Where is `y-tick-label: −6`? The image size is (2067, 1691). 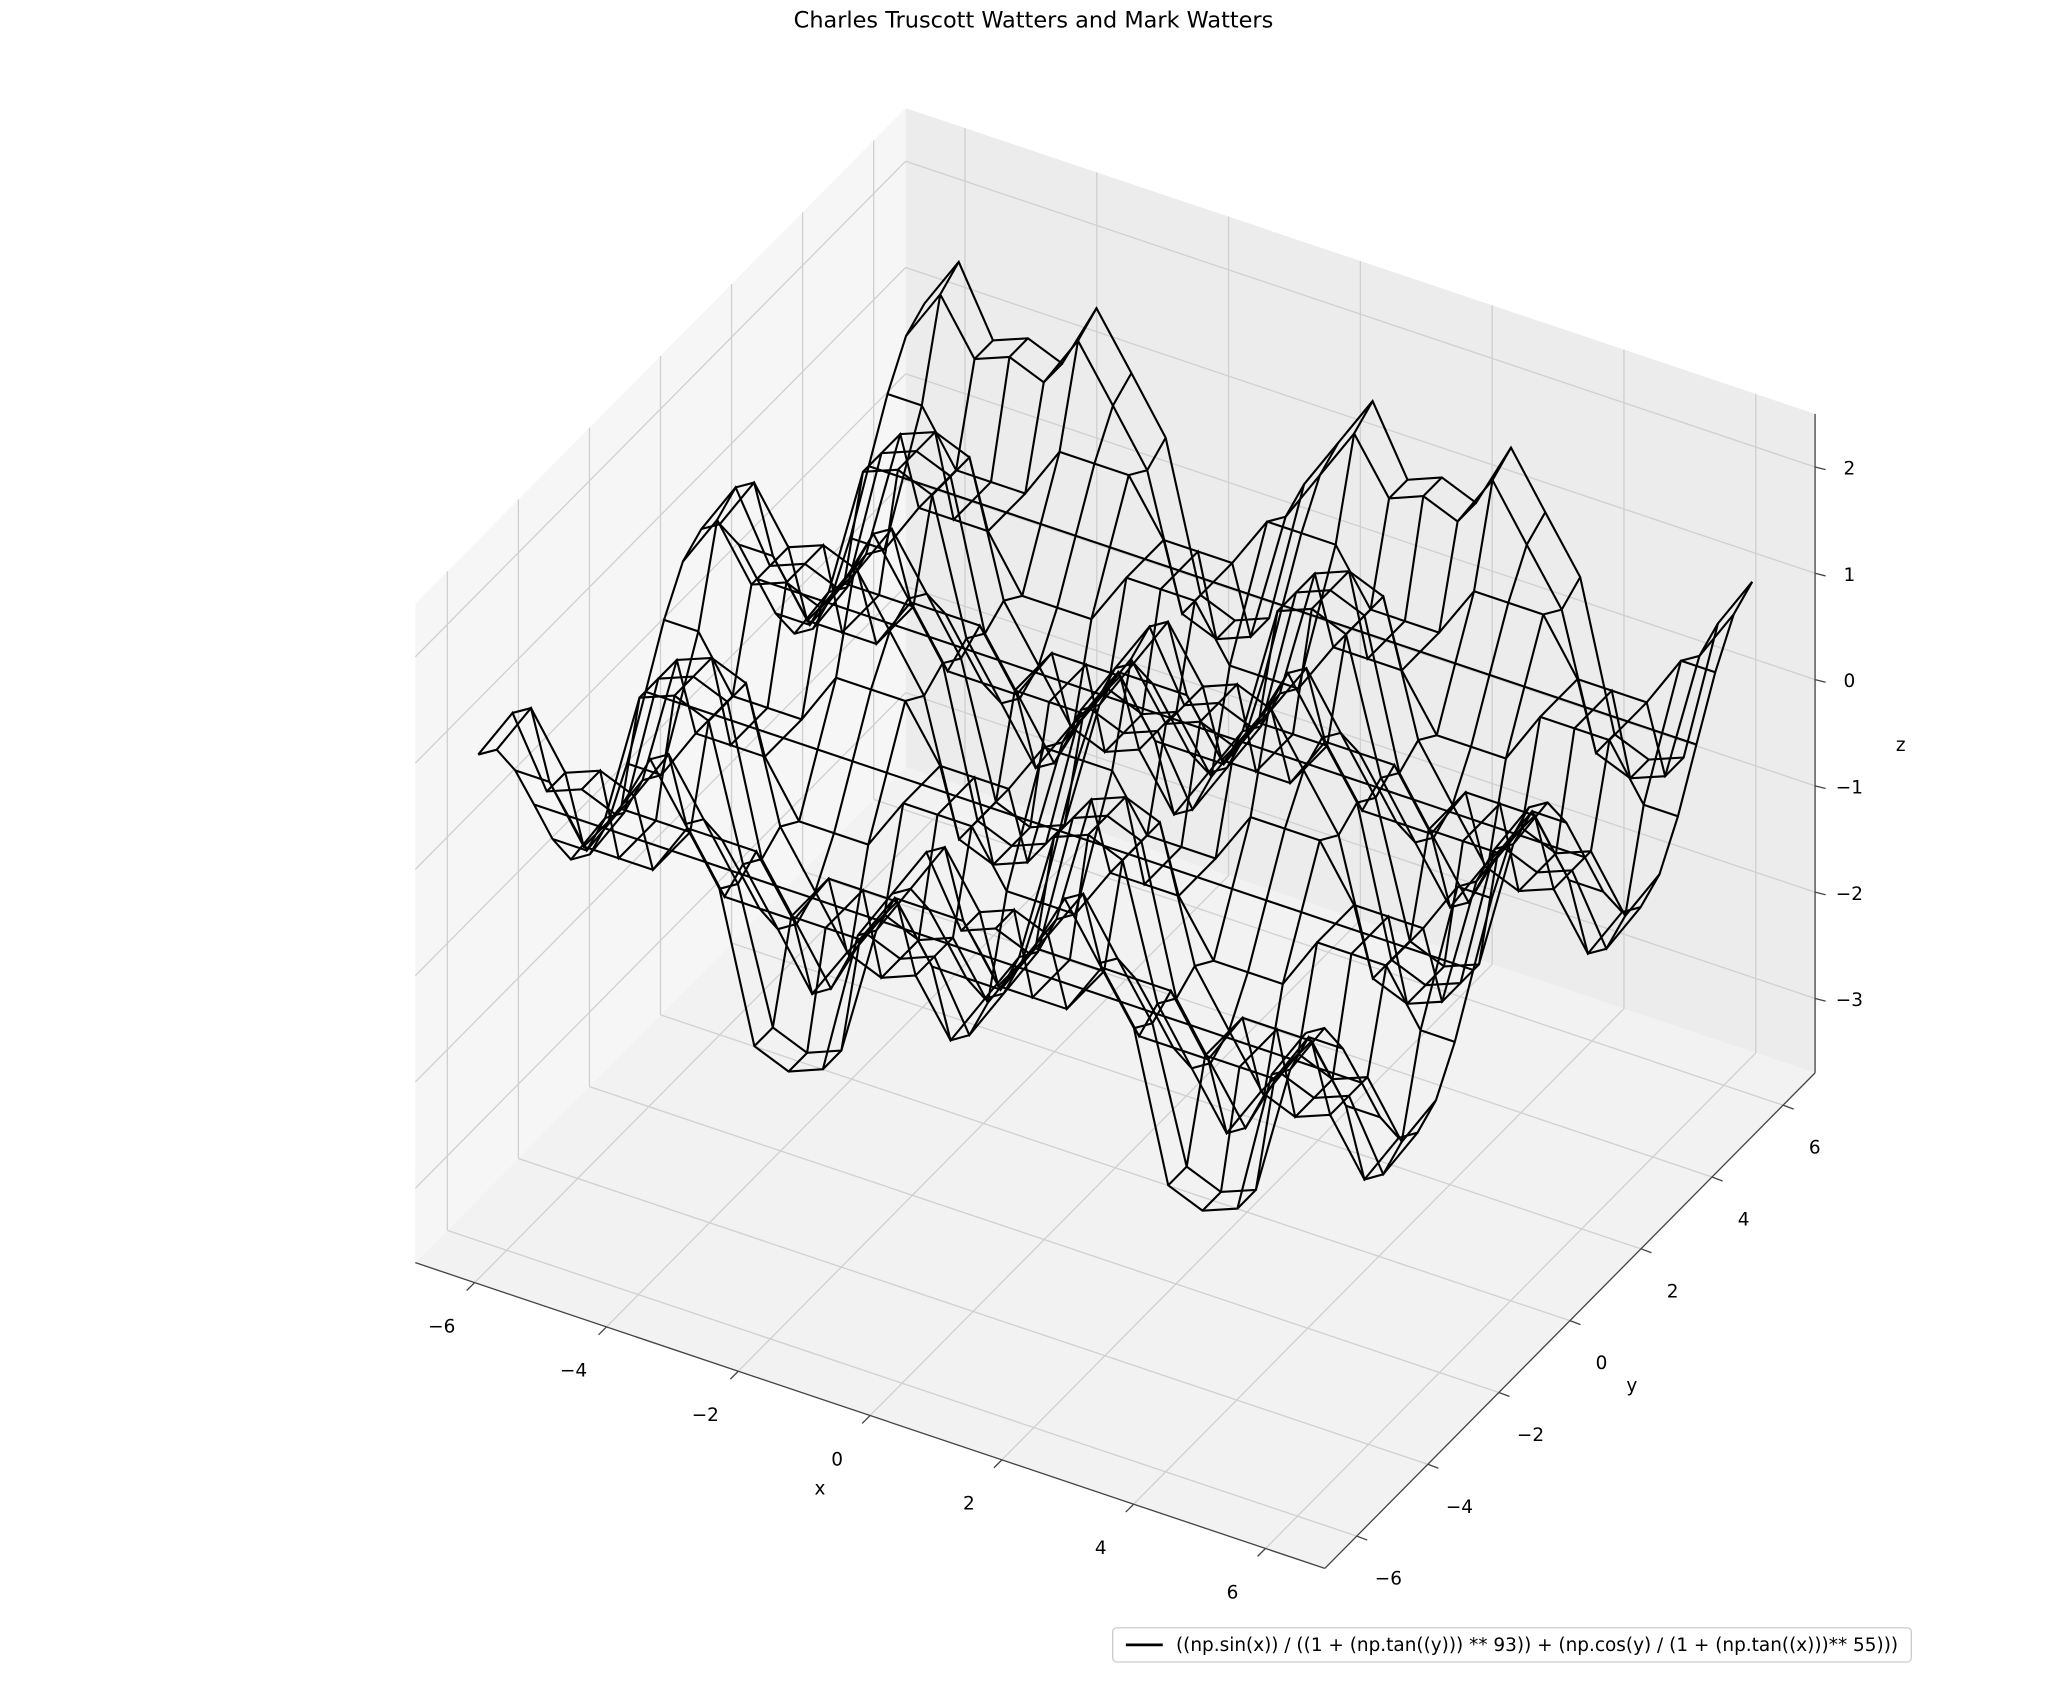
y-tick-label: −6 is located at coordinates (1388, 1579).